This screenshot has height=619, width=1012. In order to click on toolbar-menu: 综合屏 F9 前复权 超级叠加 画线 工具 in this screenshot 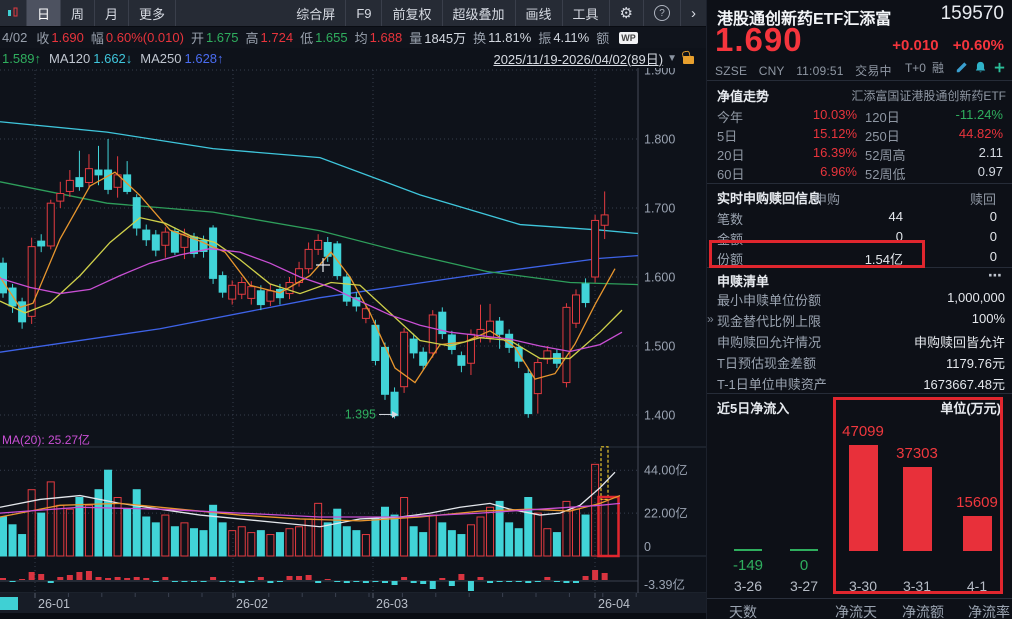, I will do `click(448, 13)`.